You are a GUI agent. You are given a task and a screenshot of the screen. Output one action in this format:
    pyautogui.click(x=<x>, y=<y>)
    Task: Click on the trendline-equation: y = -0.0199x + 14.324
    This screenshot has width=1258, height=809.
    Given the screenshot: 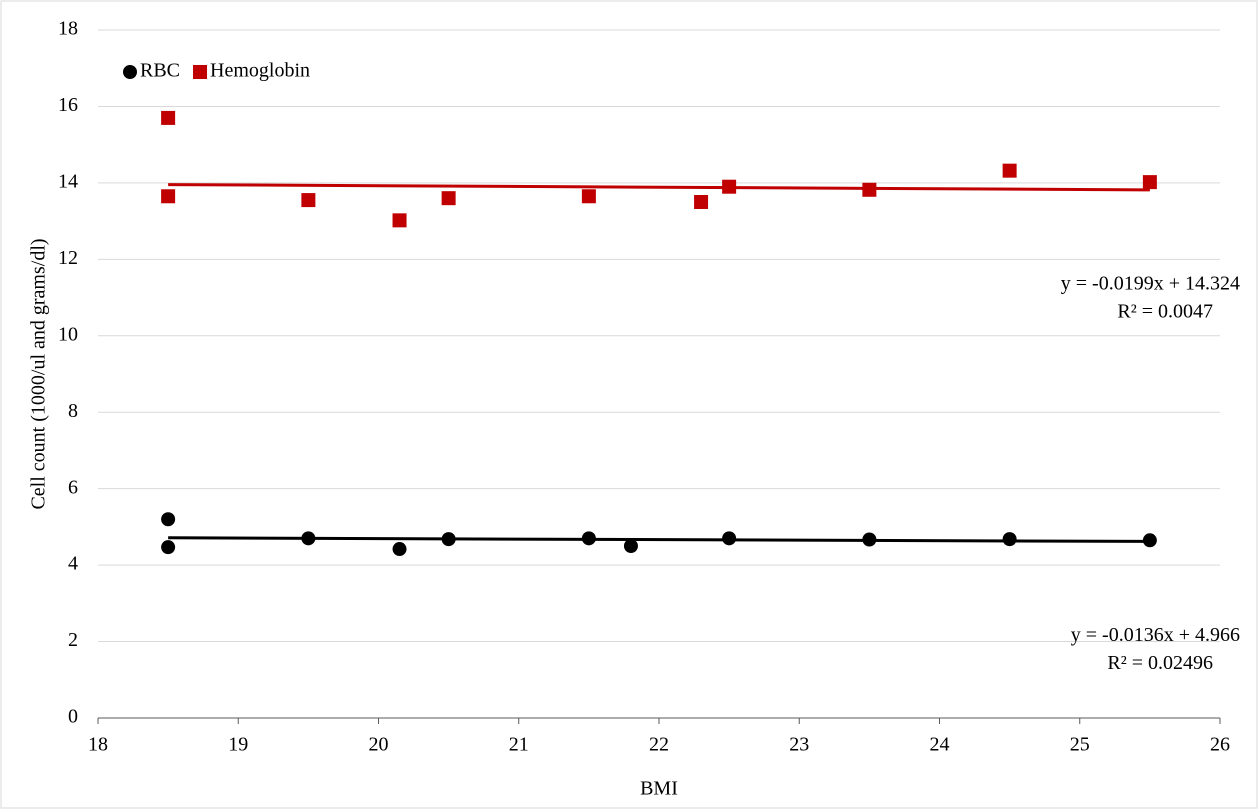 What is the action you would take?
    pyautogui.click(x=1150, y=283)
    